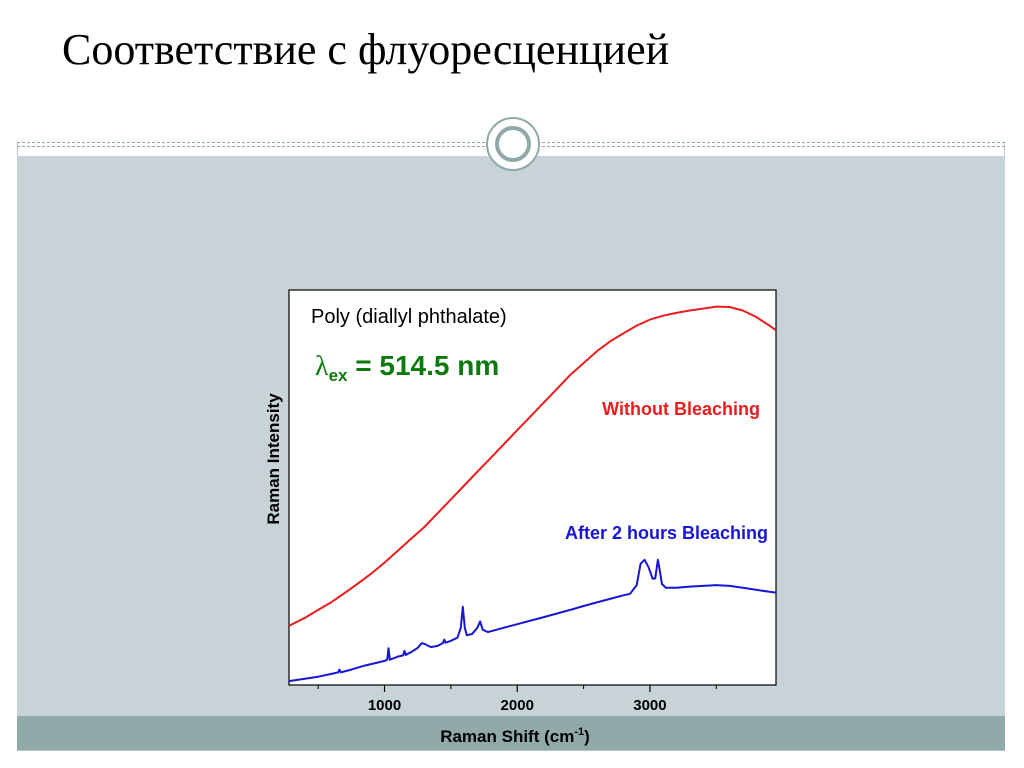 The image size is (1024, 768). I want to click on chart-title: Poly (diallyl phthalate), so click(409, 317).